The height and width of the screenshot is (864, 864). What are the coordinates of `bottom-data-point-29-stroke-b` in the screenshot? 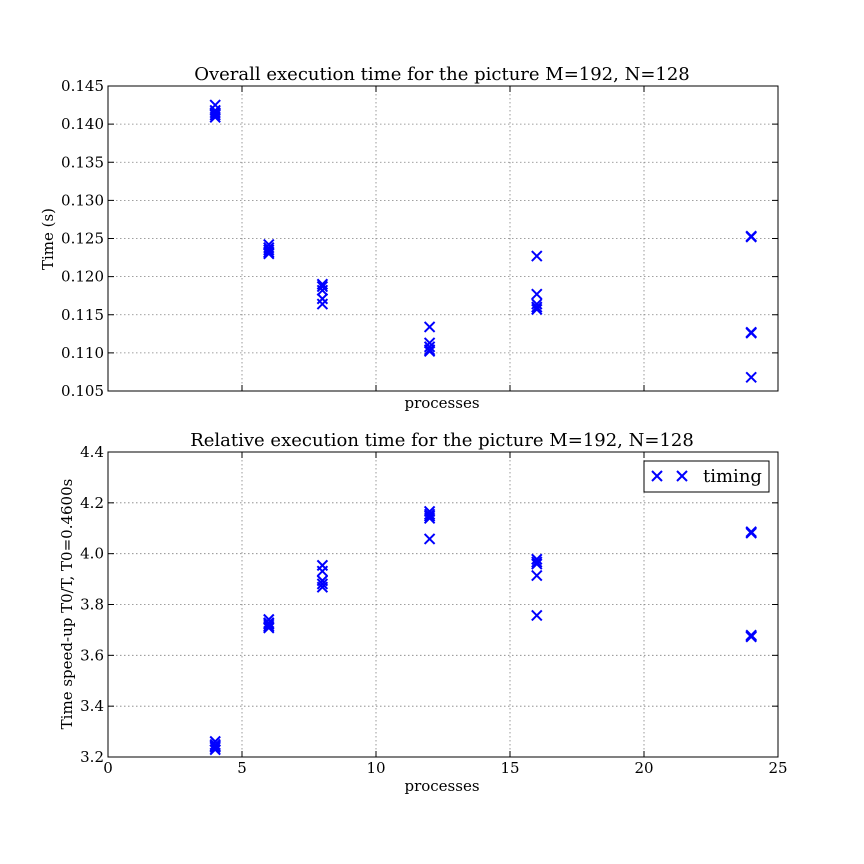 It's located at (751, 637).